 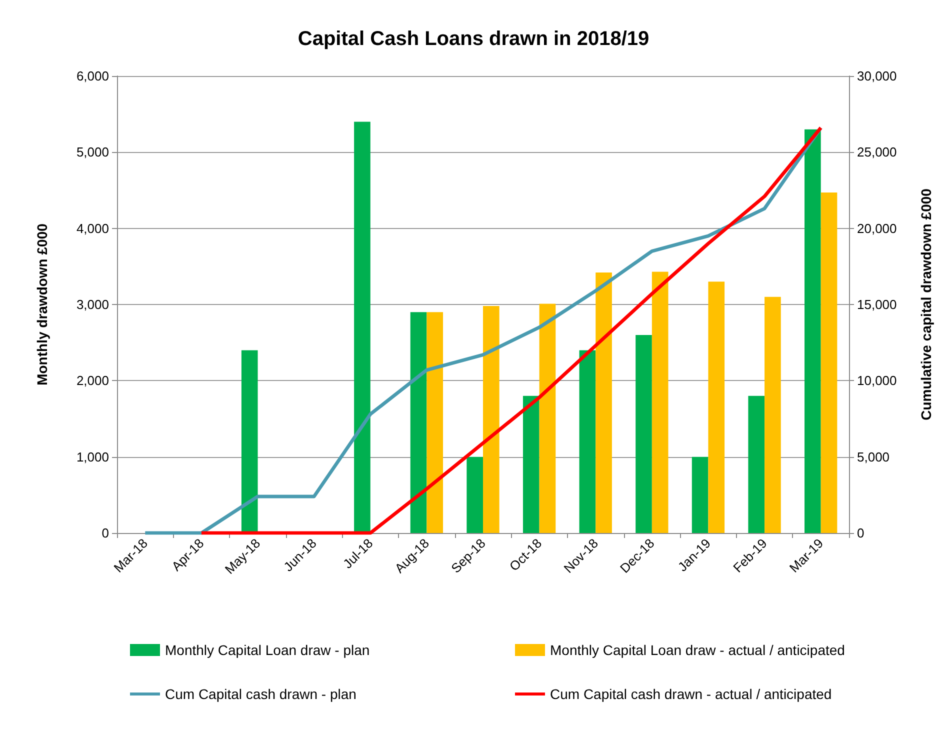 I want to click on y-tick-label: 5,000, so click(x=92, y=152).